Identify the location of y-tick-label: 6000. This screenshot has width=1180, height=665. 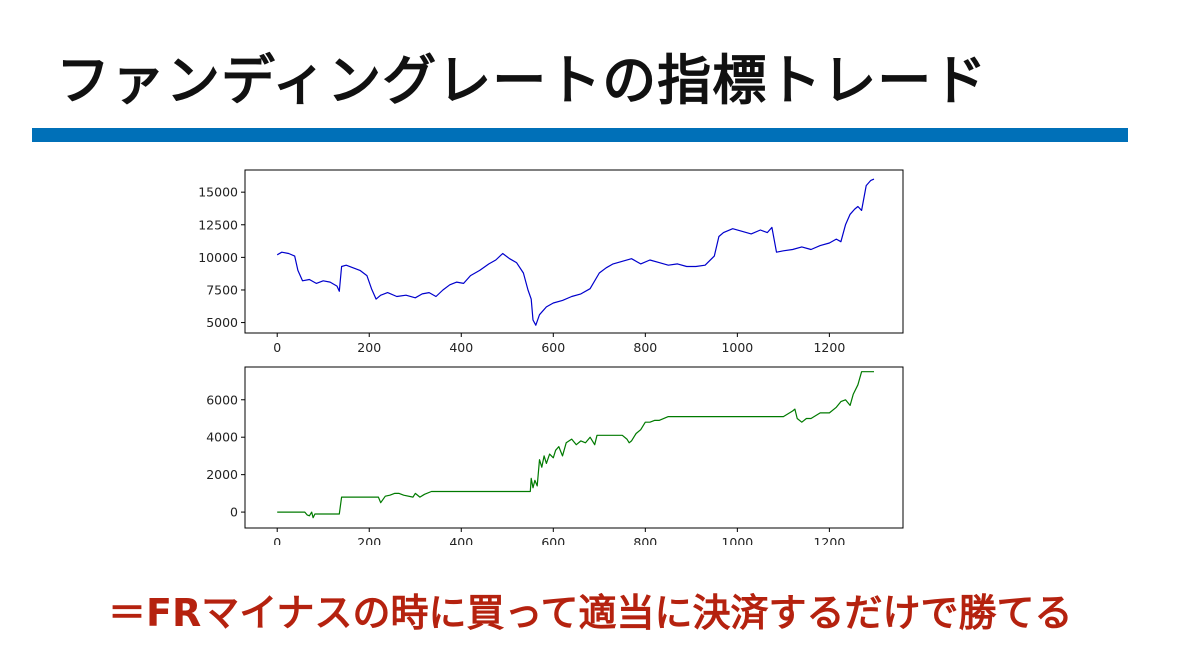
(222, 399).